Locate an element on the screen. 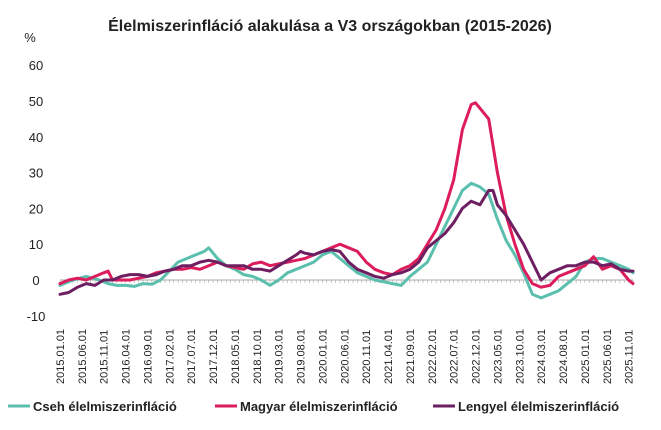  x-tick-label: 2020.06.01 is located at coordinates (345, 356).